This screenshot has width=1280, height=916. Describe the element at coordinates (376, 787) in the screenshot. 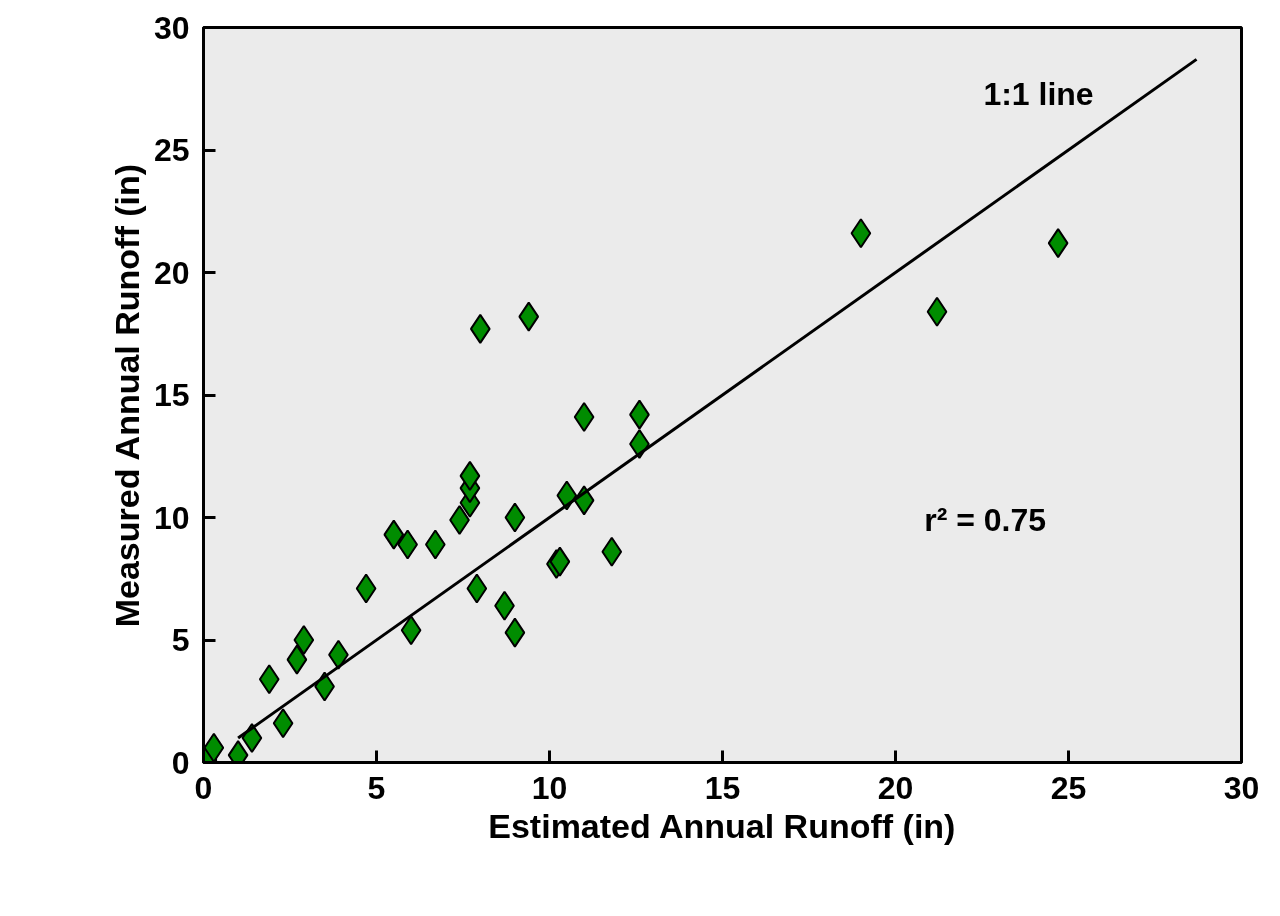

I see `x-tick-label: 5` at that location.